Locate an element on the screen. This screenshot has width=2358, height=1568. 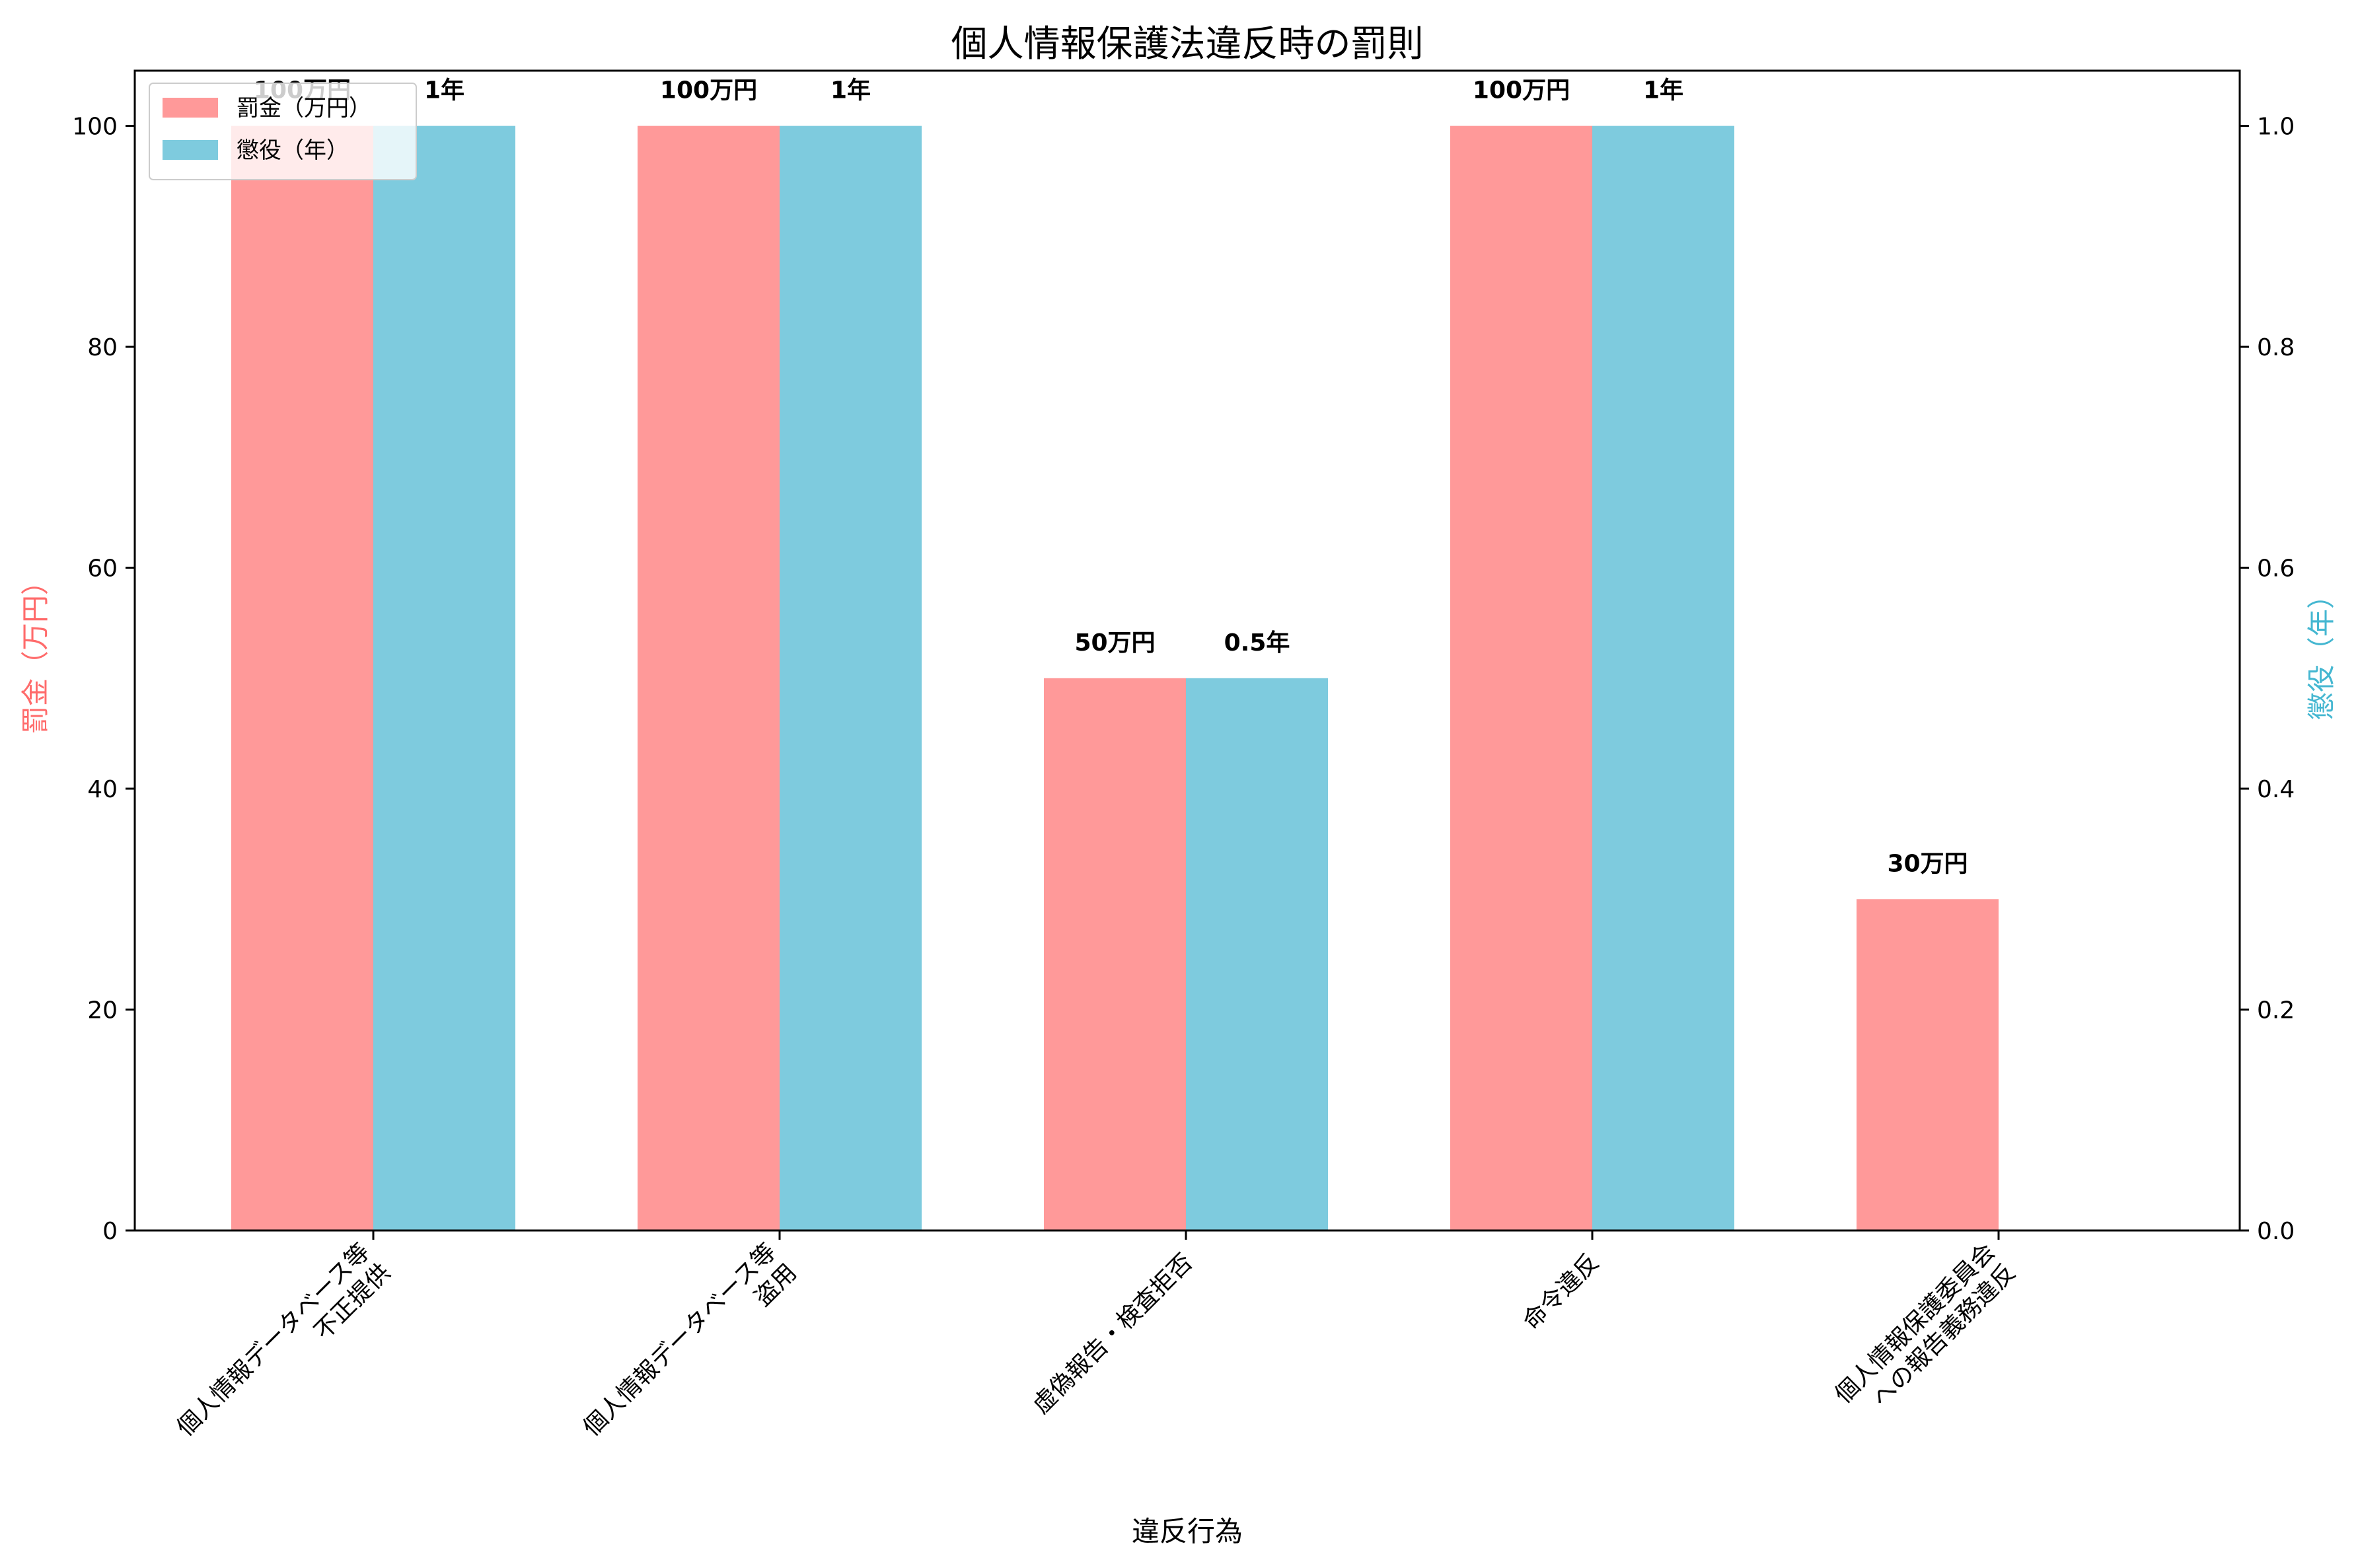
legend-label-fine: 罰金（万円） is located at coordinates (304, 108).